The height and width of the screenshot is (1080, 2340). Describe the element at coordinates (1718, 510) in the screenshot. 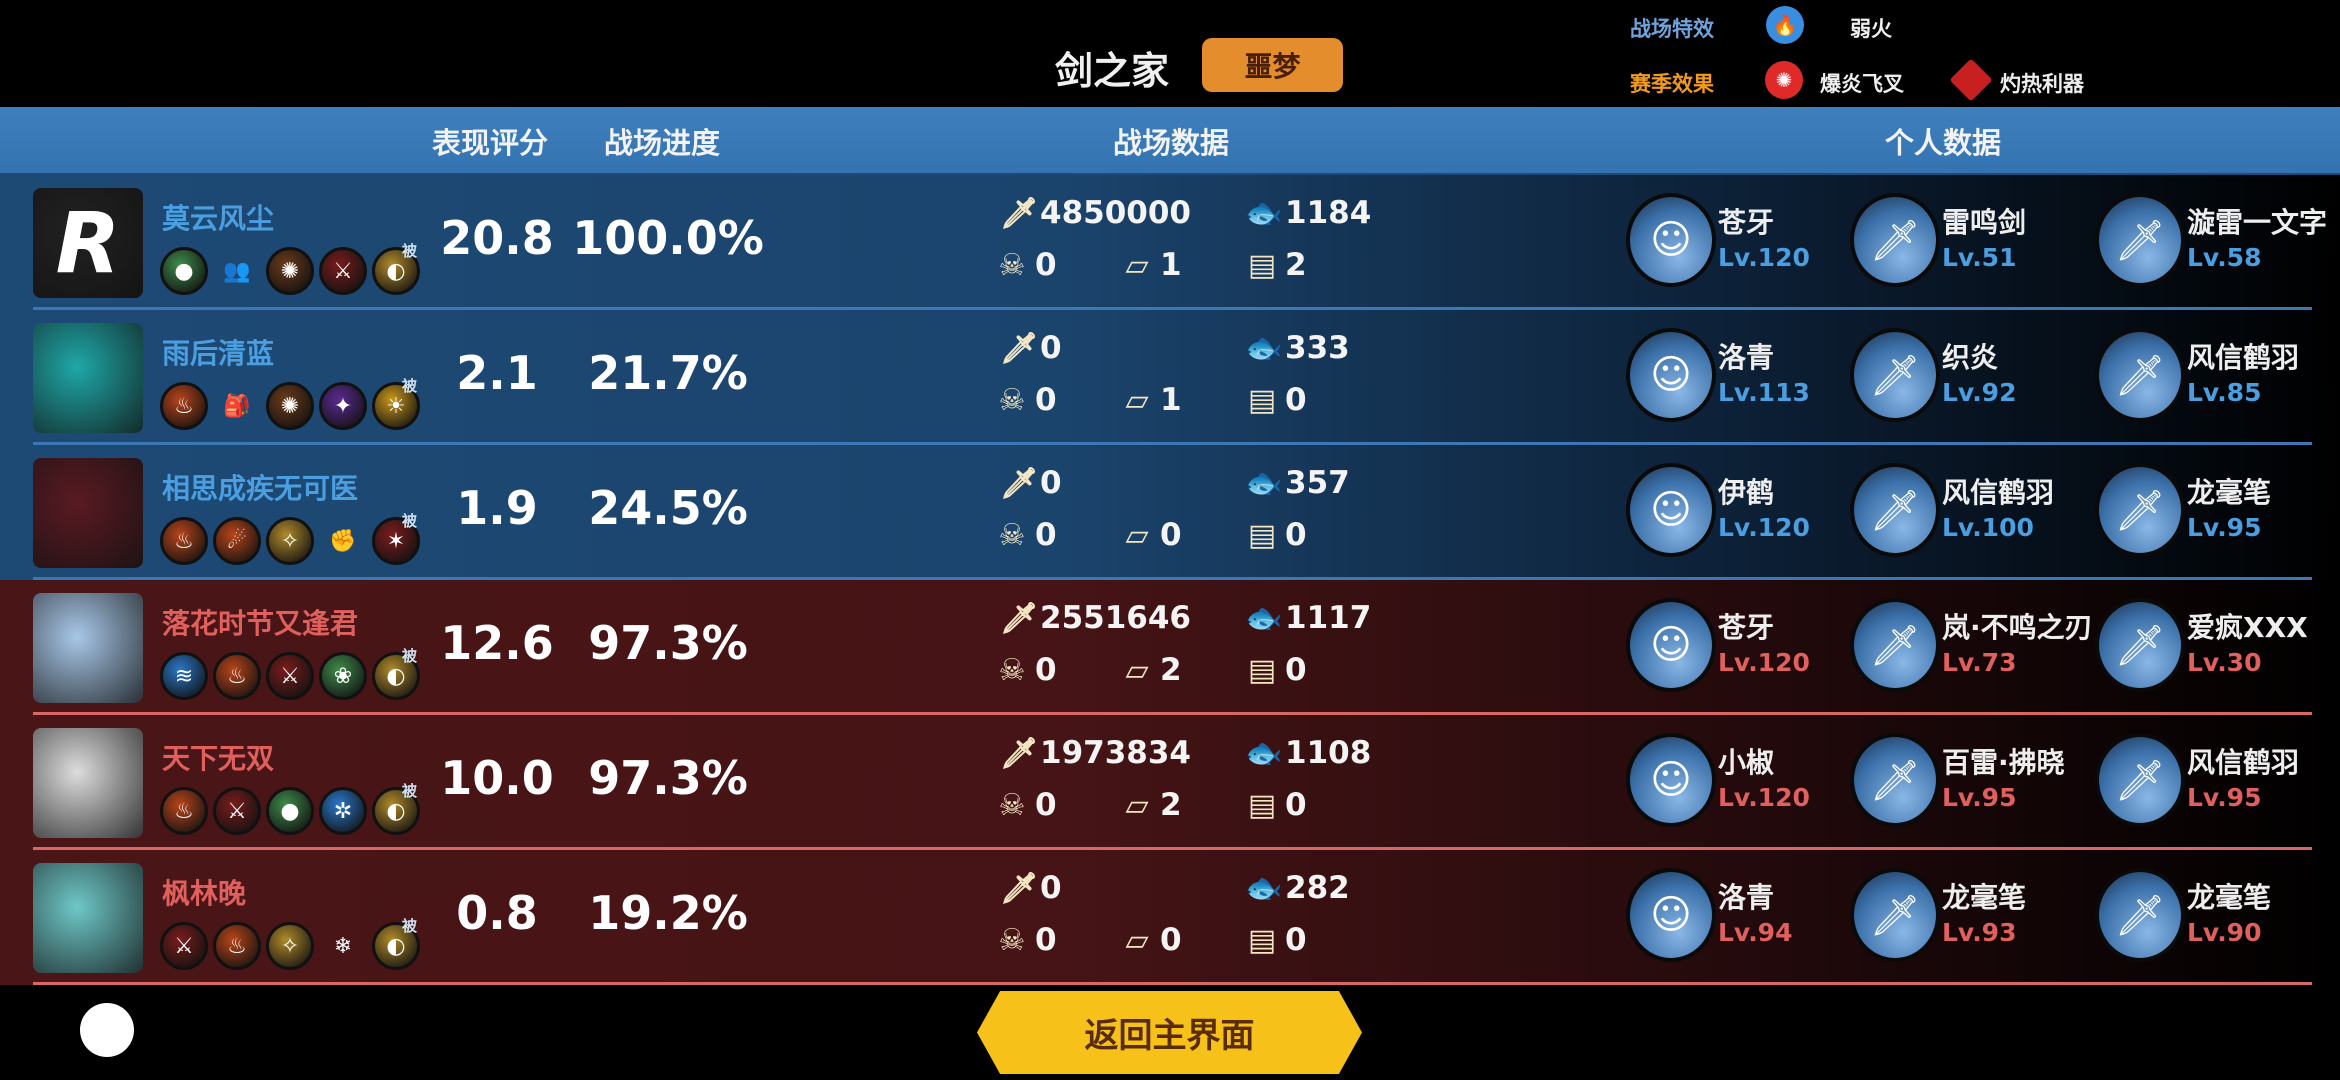

I see `character-slot: ☺ 伊鹤 Lv.120` at that location.